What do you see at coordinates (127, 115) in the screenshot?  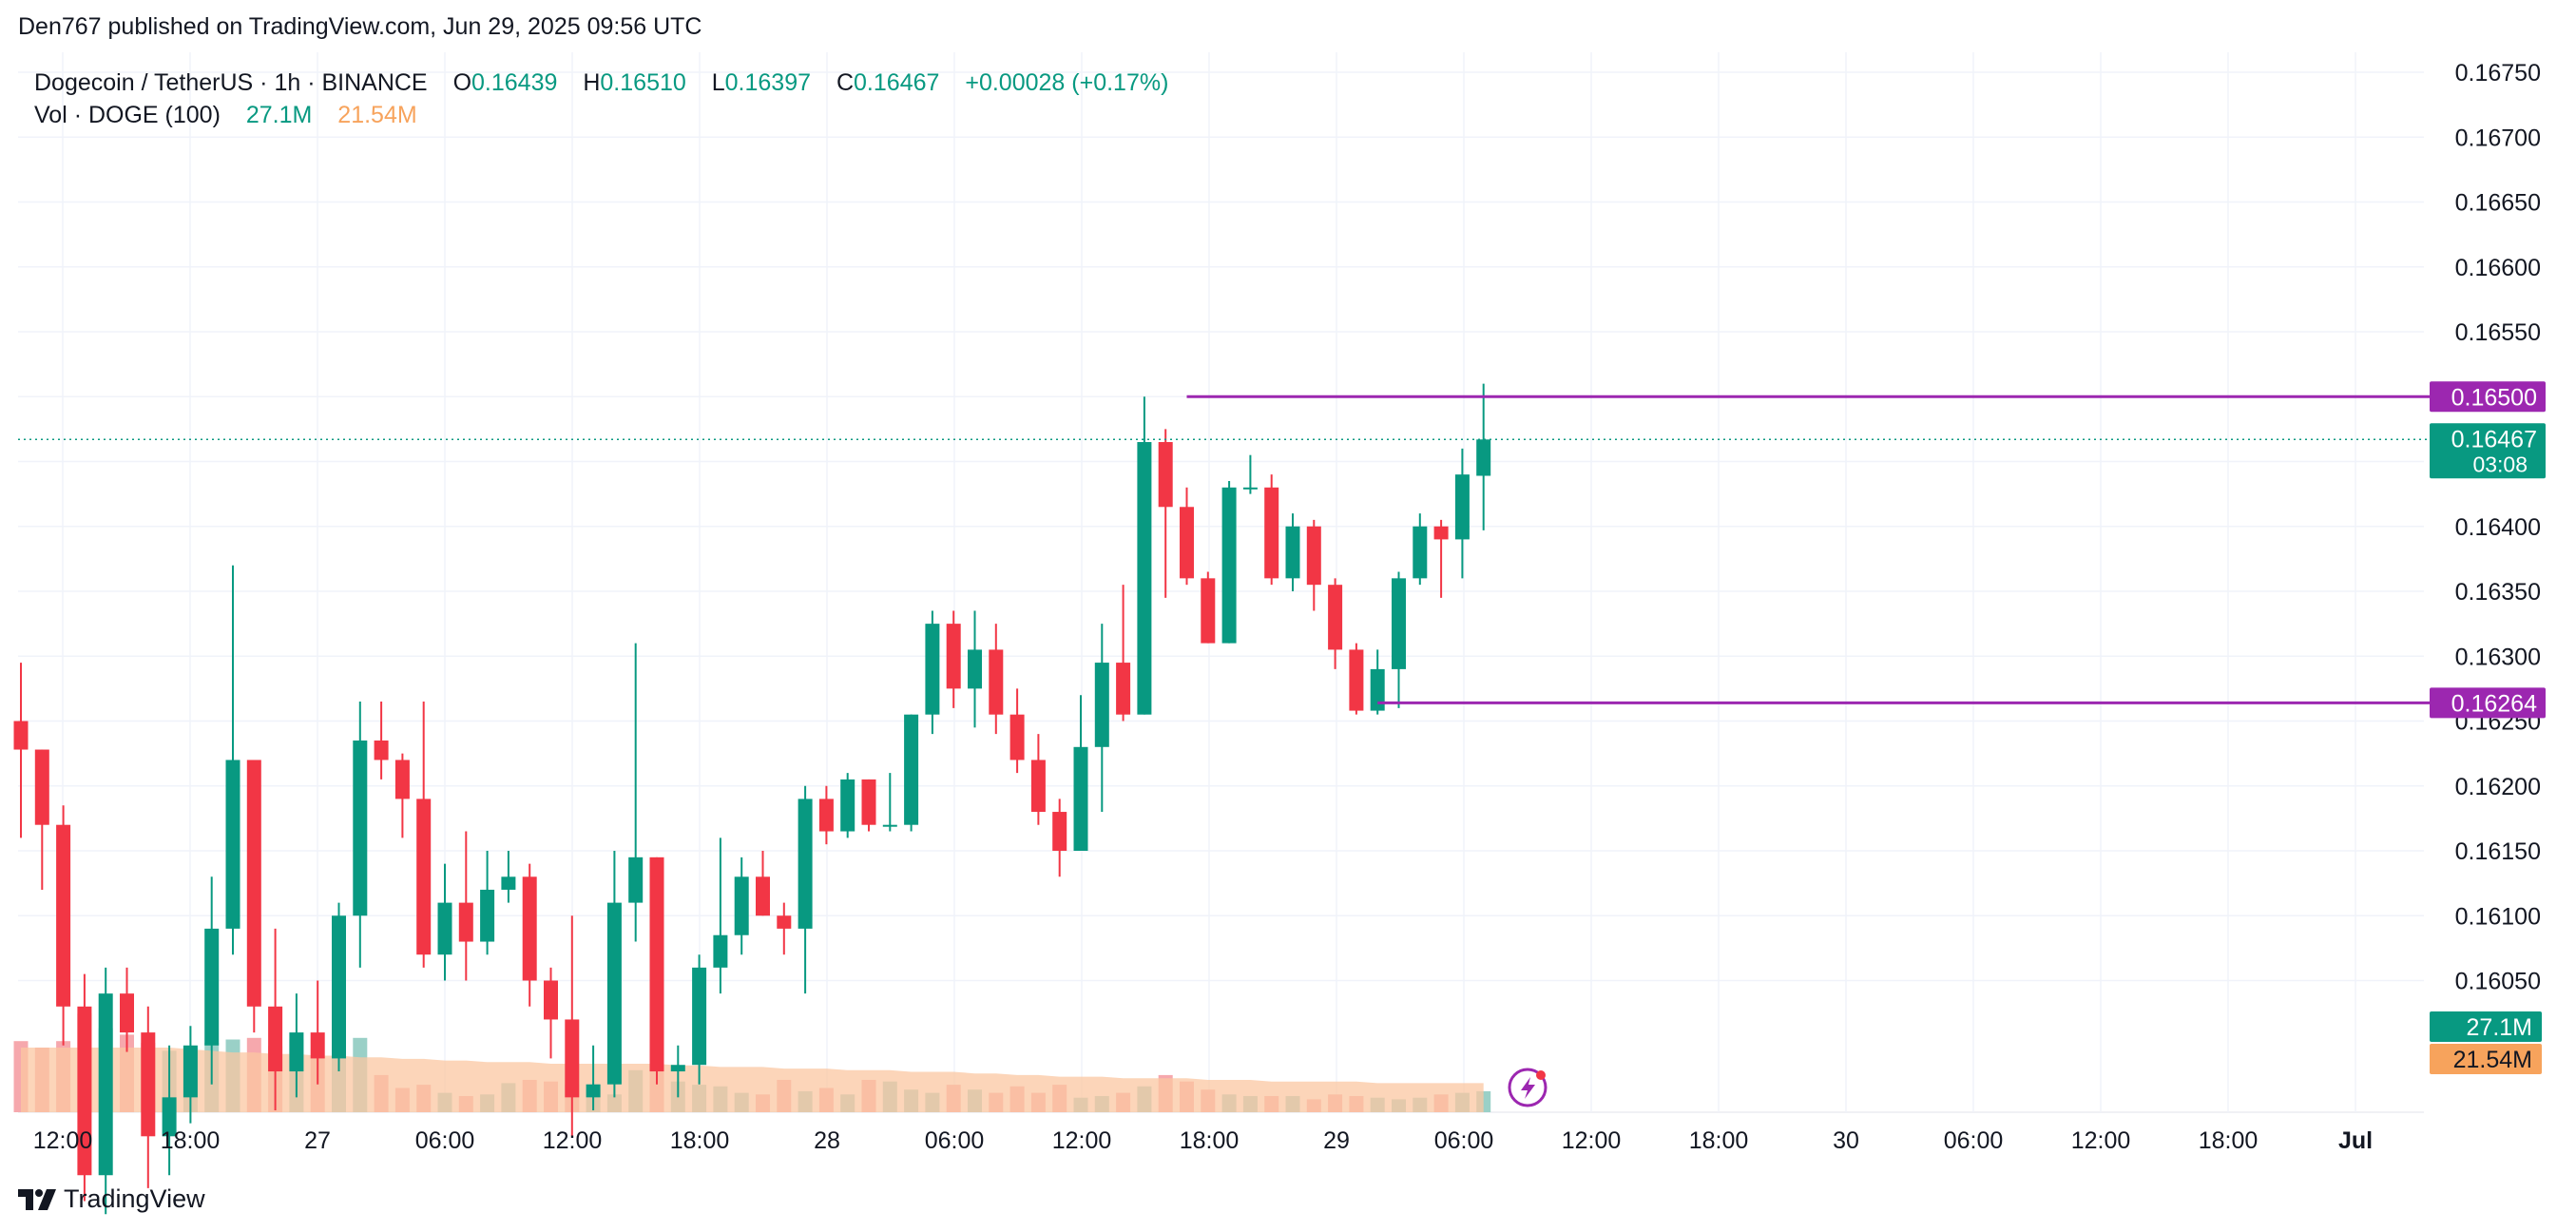 I see `volume-label: Vol · DOGE (100)` at bounding box center [127, 115].